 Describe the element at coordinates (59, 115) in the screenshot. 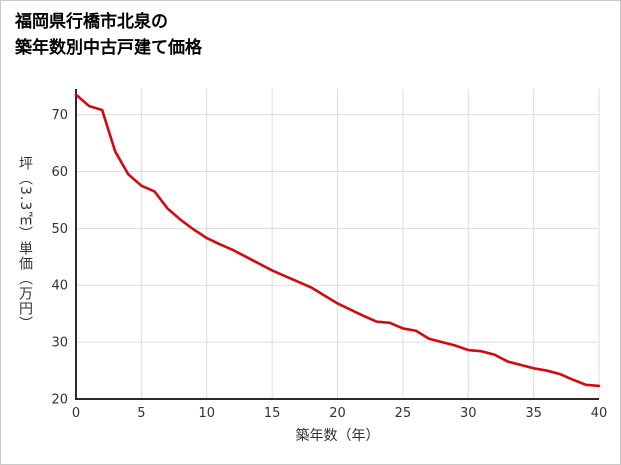

I see `y-tick-label: 70` at that location.